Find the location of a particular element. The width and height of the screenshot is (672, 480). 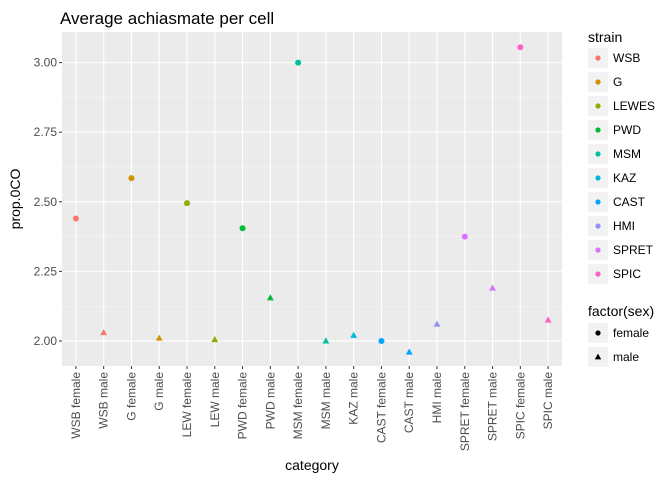

legend-key-spic is located at coordinates (598, 274).